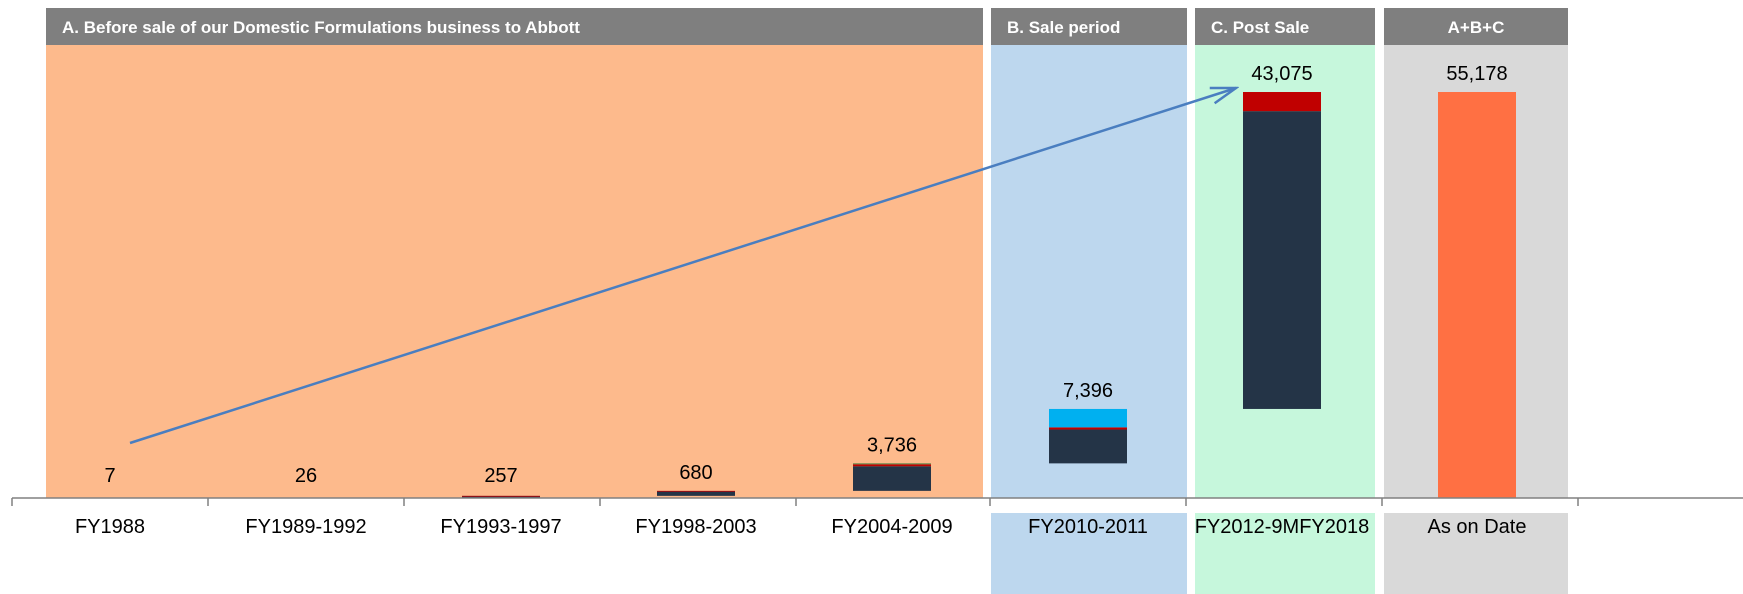 The width and height of the screenshot is (1743, 594). Describe the element at coordinates (306, 476) in the screenshot. I see `value-label-1: 26` at that location.